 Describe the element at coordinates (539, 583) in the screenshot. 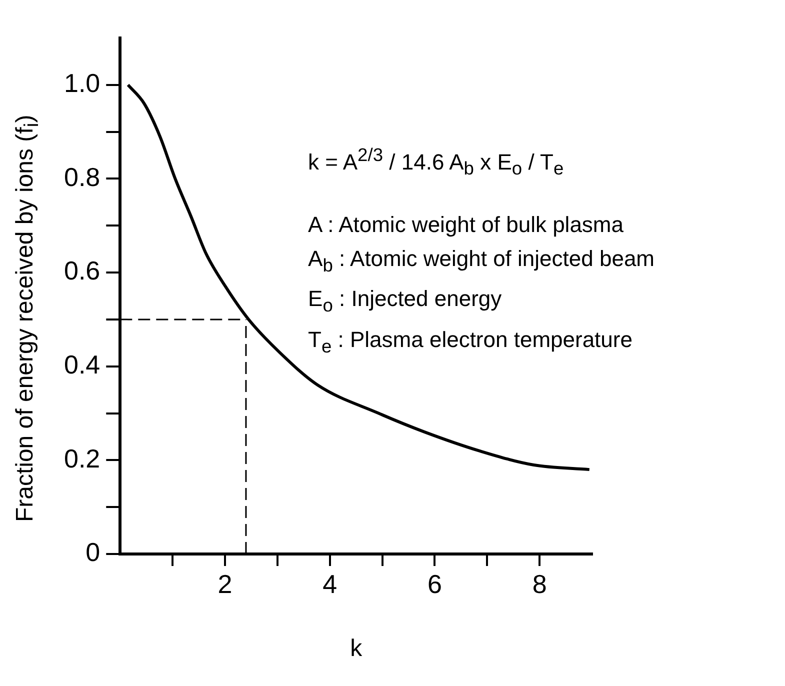

I see `x-tick-label: 8` at that location.